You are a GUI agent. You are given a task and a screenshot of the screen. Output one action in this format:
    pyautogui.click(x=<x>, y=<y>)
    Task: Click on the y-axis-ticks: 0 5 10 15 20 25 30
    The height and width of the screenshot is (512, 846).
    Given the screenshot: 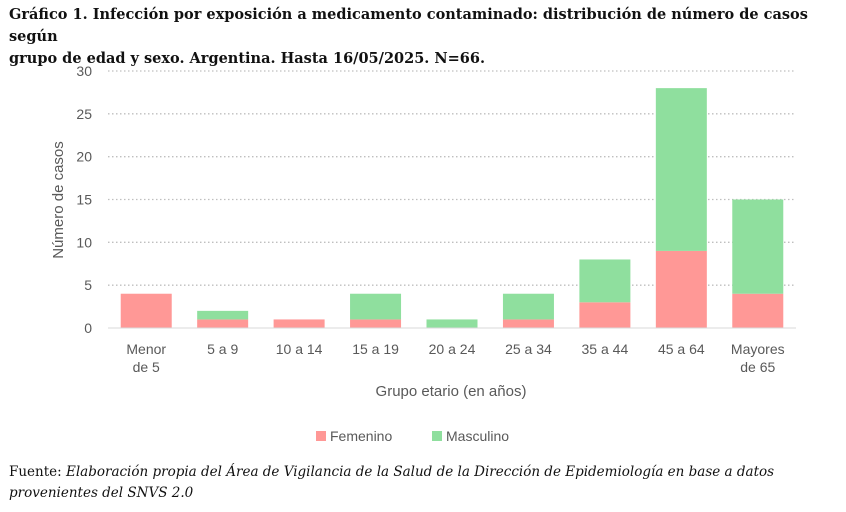 What is the action you would take?
    pyautogui.click(x=84, y=199)
    